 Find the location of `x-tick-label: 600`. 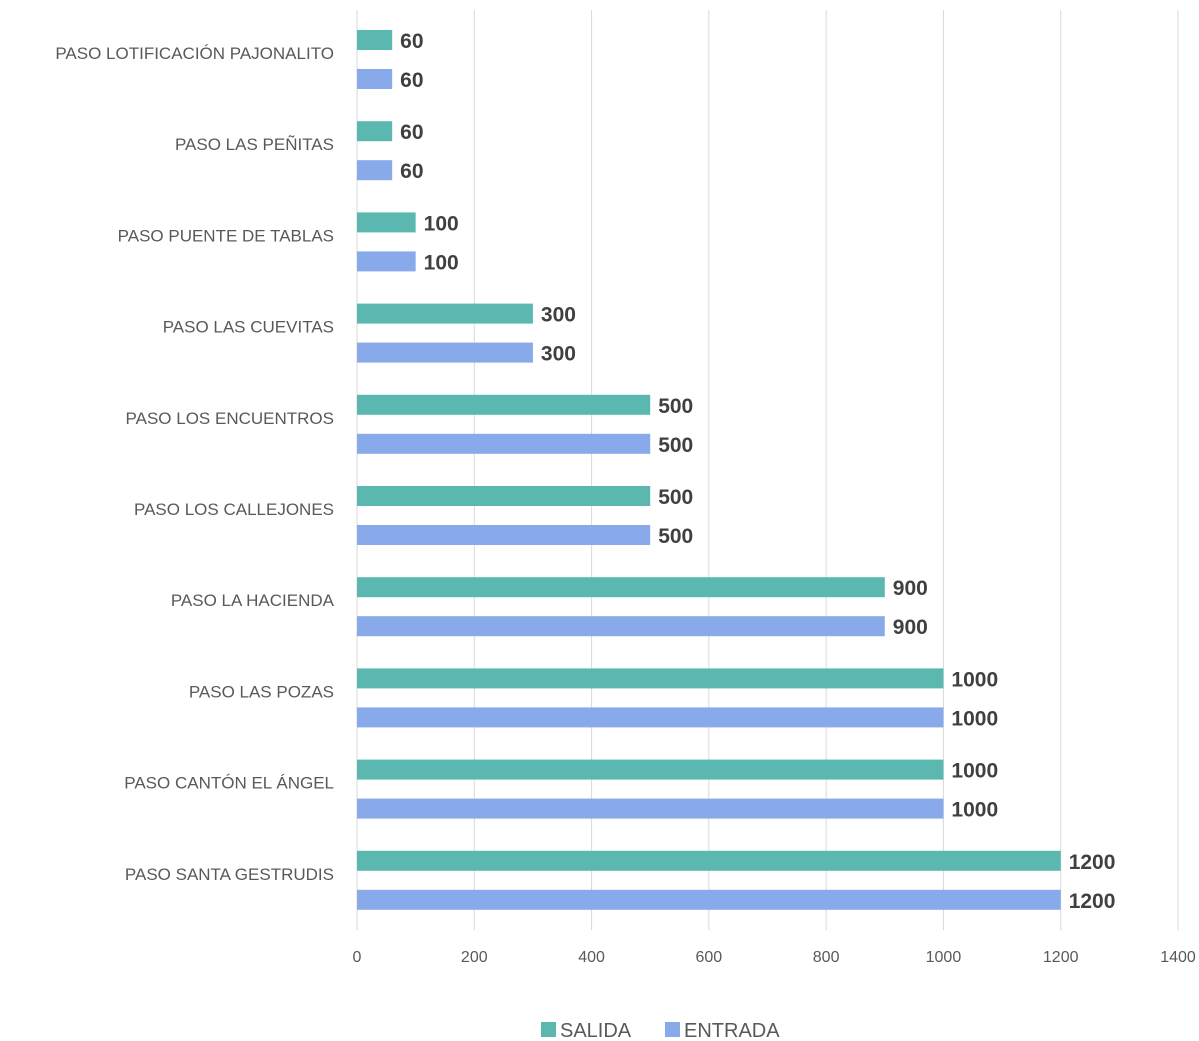

x-tick-label: 600 is located at coordinates (709, 957).